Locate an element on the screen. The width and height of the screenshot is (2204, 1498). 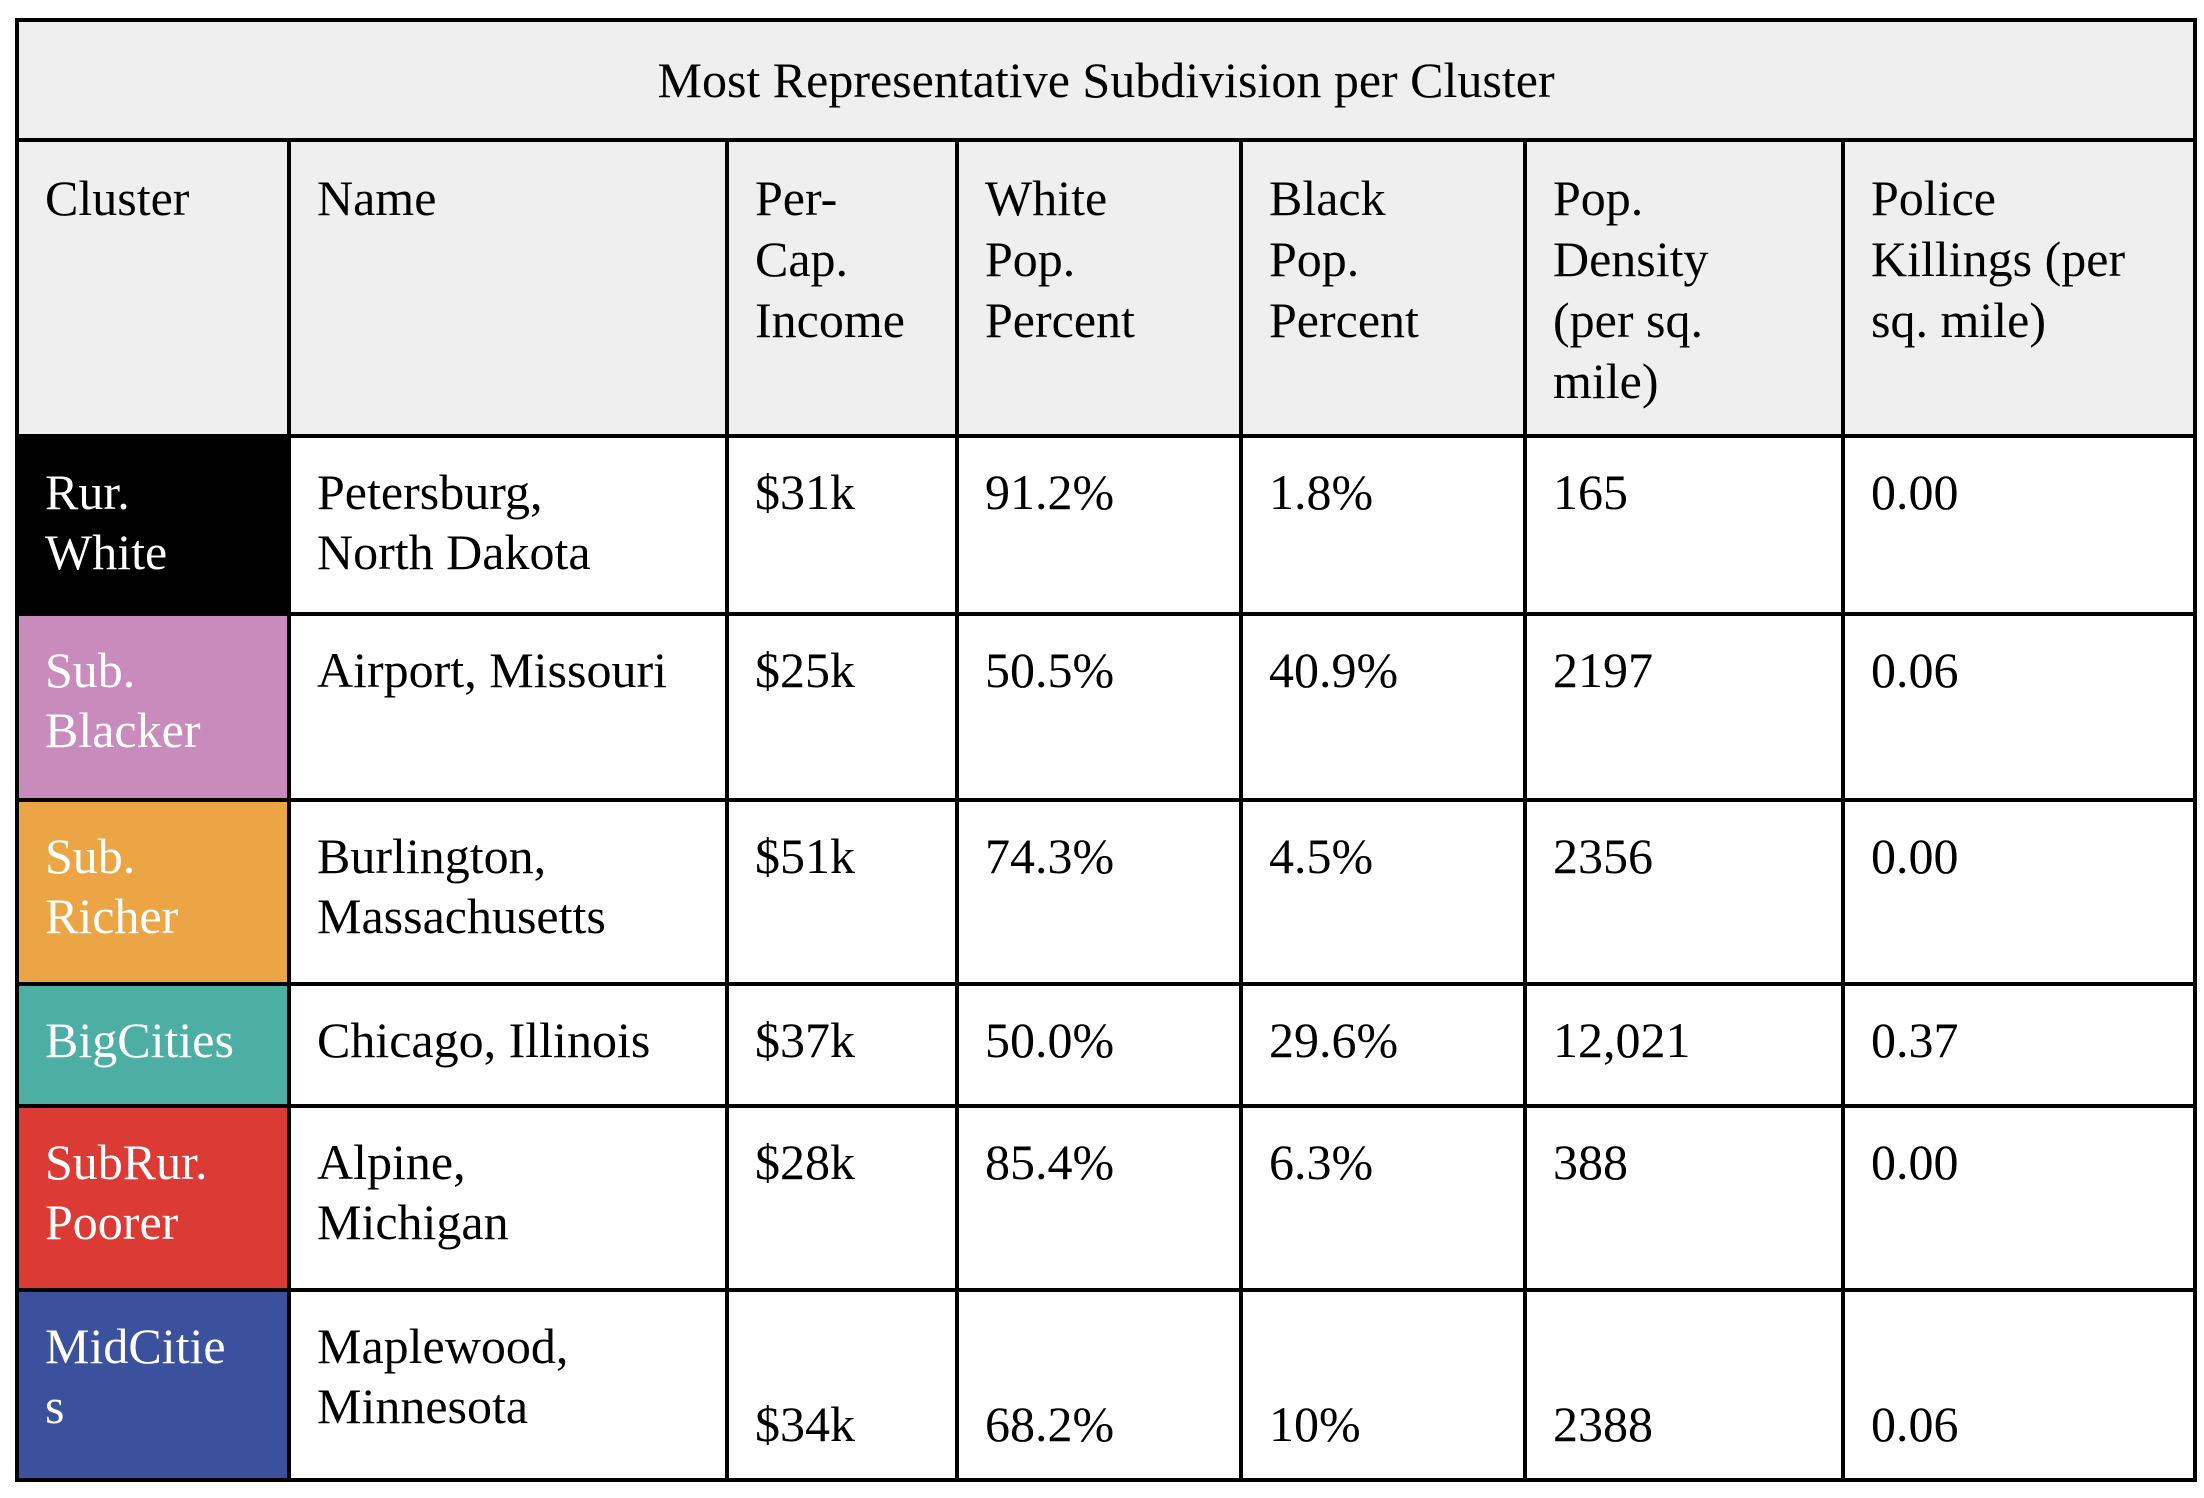
cluster-cell: SubRur. Poorer is located at coordinates (153, 1198).